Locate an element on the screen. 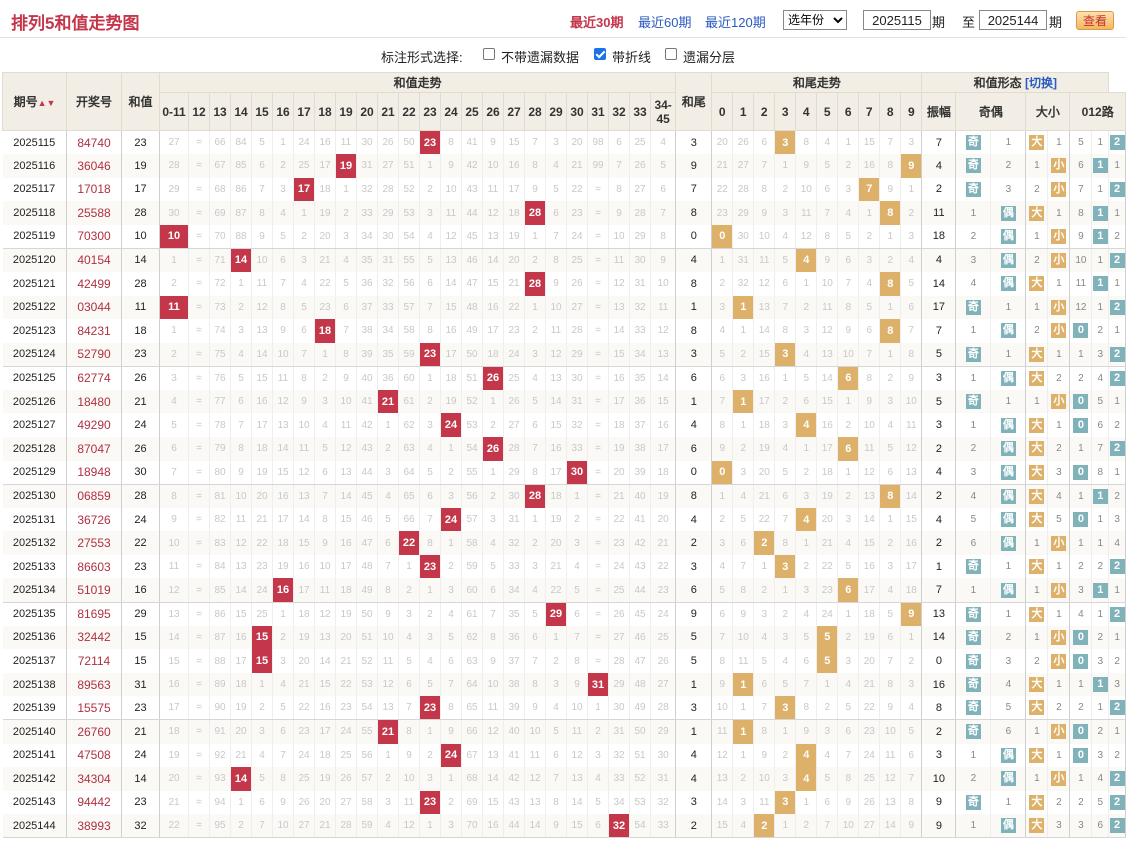 This screenshot has height=847, width=1126. option-no-omit-checkbox is located at coordinates (489, 54).